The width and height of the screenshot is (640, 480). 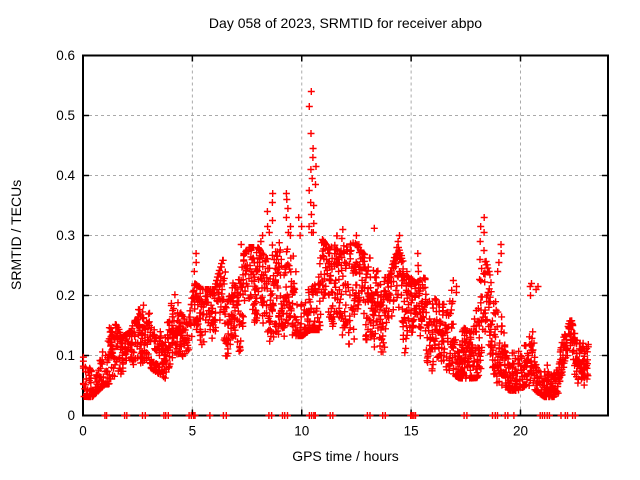 I want to click on y-tick-label: 0.4, so click(x=65, y=175).